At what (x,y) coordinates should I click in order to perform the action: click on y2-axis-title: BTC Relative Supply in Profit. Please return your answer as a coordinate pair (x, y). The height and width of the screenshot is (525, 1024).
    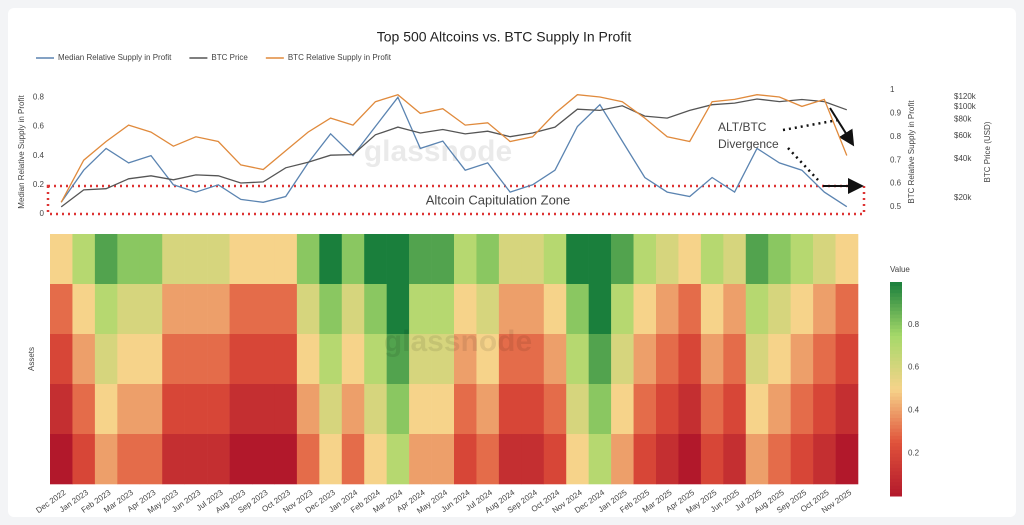
    Looking at the image, I should click on (911, 152).